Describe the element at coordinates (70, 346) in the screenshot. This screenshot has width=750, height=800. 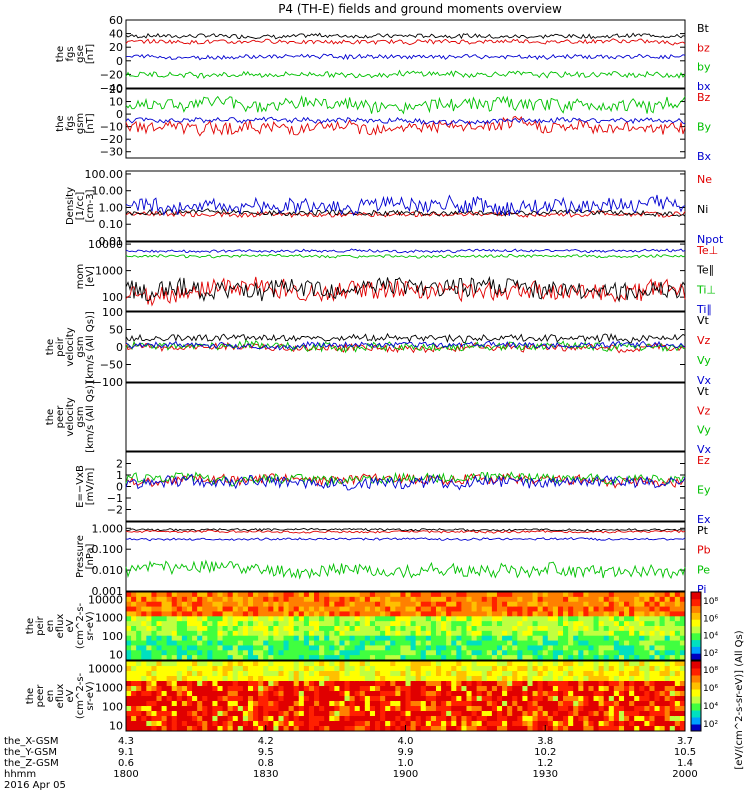
I see `y-label-line: velocity` at that location.